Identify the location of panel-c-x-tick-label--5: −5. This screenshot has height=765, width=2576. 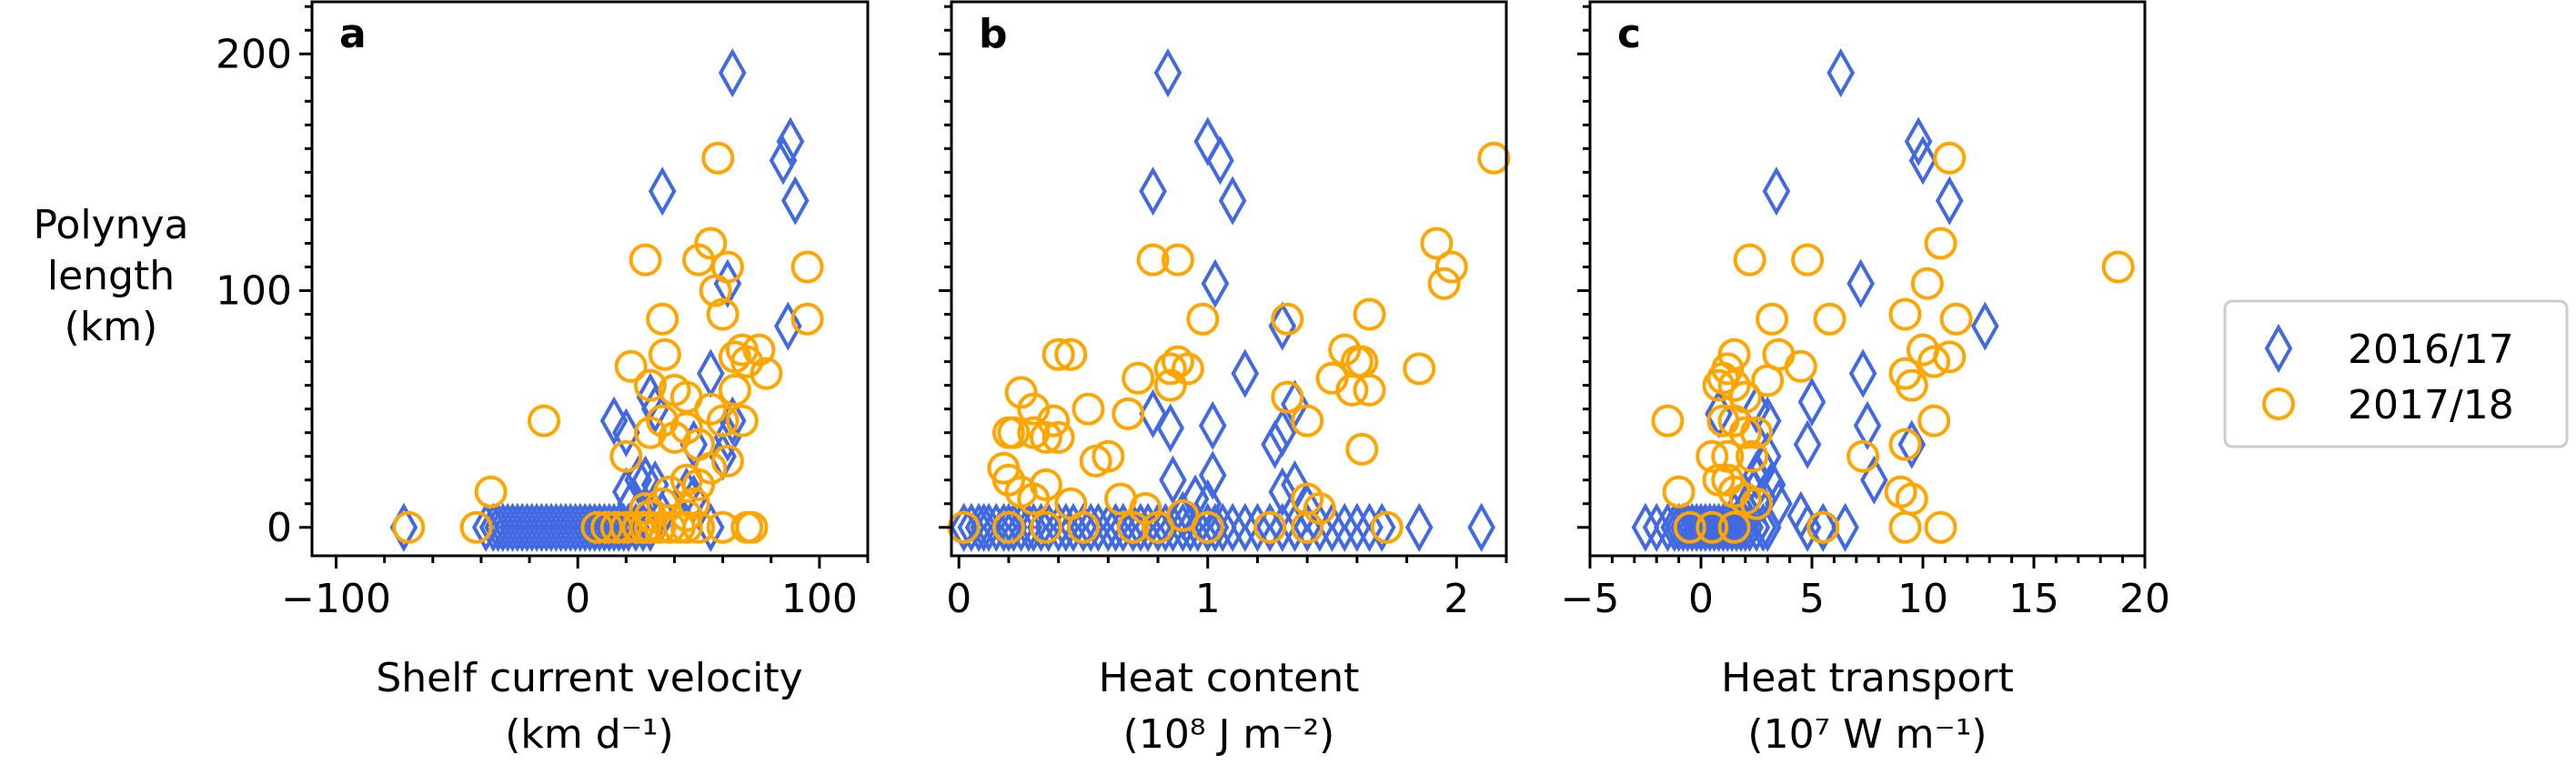
(1590, 599).